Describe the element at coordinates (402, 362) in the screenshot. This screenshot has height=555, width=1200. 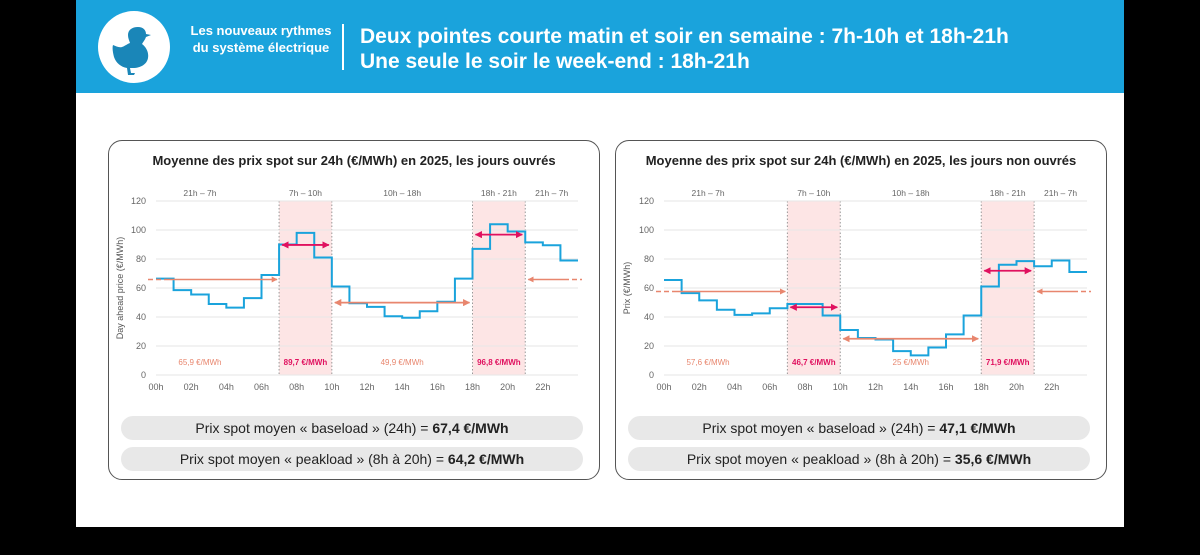
I see `period-average-label: 49,9 €/MWh` at that location.